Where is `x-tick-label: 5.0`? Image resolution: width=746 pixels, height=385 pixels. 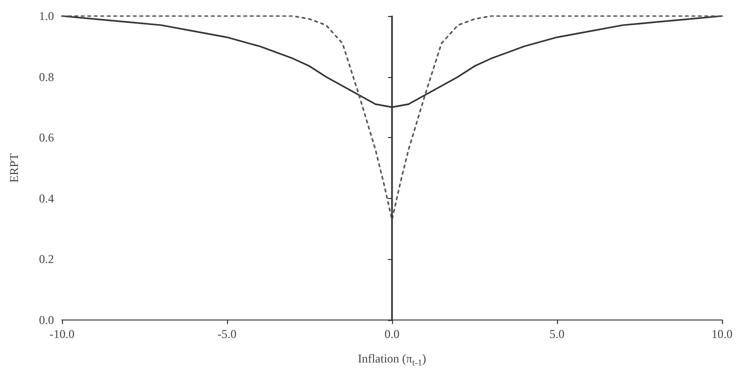
x-tick-label: 5.0 is located at coordinates (557, 334).